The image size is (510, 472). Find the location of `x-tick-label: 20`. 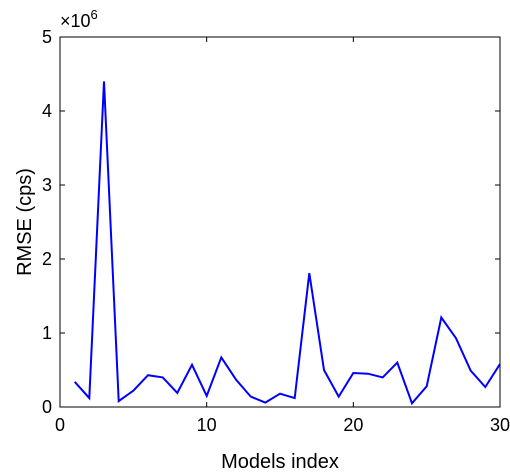

x-tick-label: 20 is located at coordinates (353, 425).